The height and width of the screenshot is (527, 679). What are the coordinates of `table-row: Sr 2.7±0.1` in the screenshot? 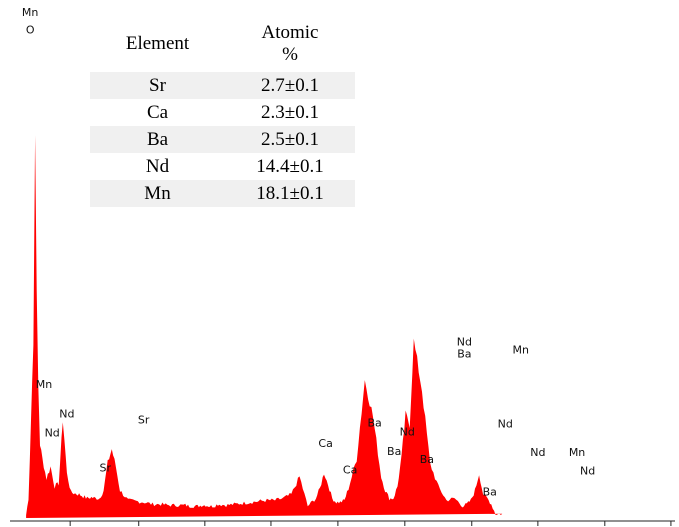 It's located at (222, 85).